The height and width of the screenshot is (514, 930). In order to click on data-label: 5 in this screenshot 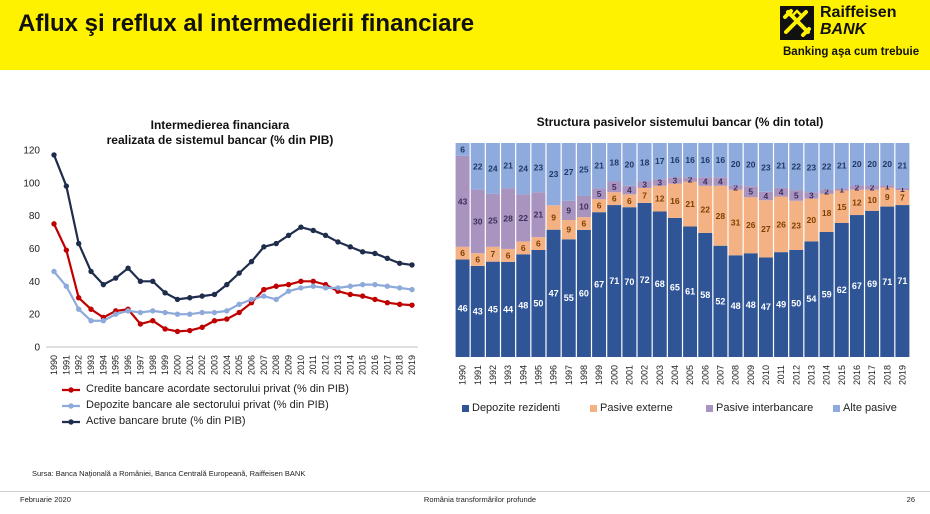, I will do `click(796, 195)`.